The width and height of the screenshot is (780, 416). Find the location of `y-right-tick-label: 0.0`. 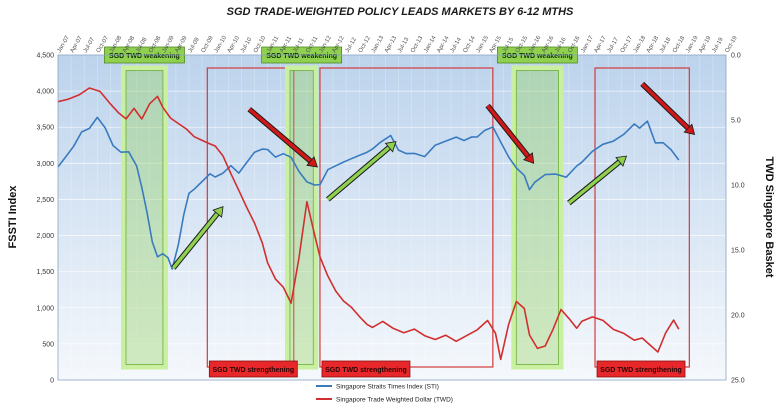

y-right-tick-label: 0.0 is located at coordinates (736, 56).